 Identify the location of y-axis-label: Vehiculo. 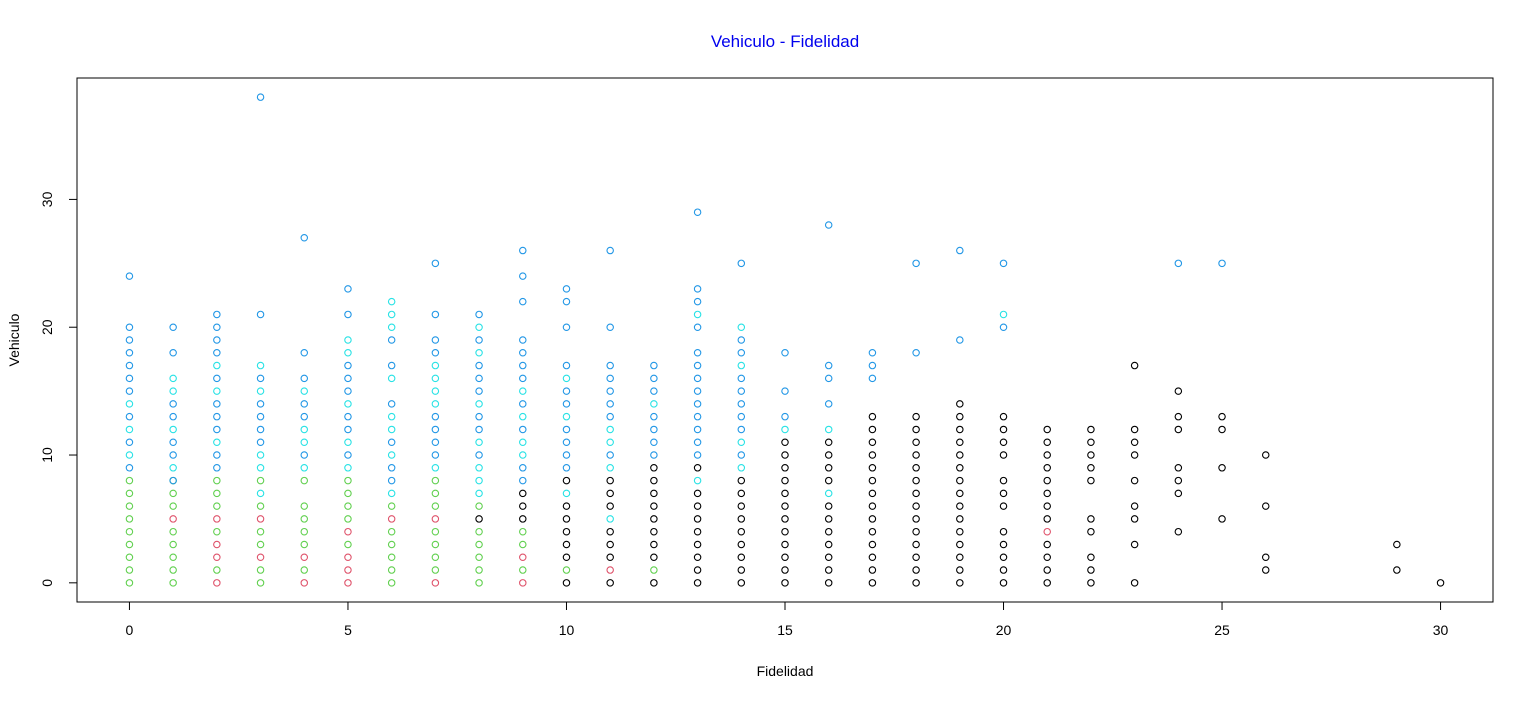
(14, 339).